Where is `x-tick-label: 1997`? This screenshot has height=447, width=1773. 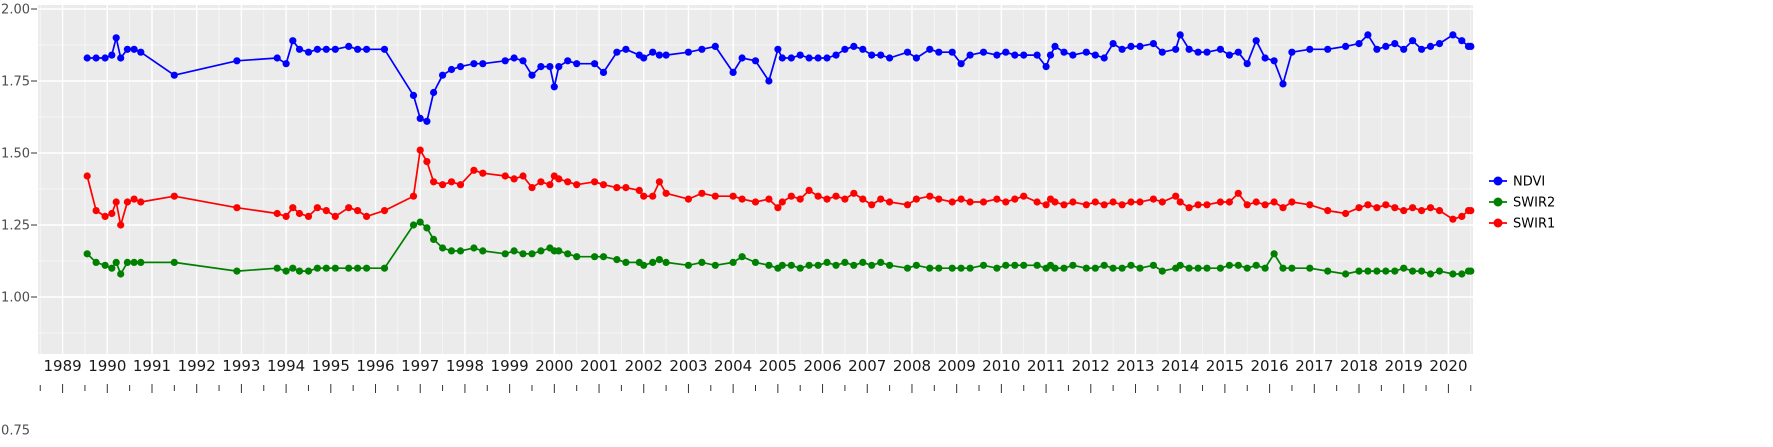
x-tick-label: 1997 is located at coordinates (420, 366).